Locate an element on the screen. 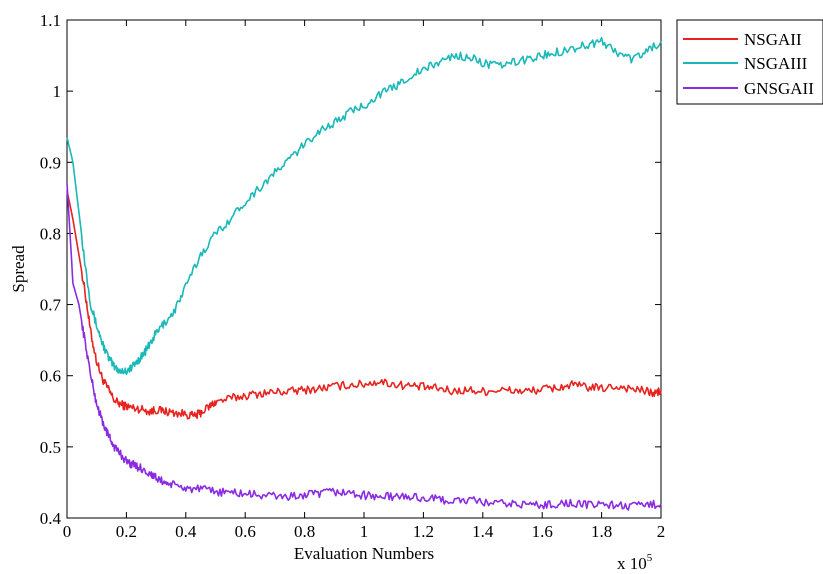 Image resolution: width=823 pixels, height=574 pixels. x-tick-label: 1 is located at coordinates (364, 531).